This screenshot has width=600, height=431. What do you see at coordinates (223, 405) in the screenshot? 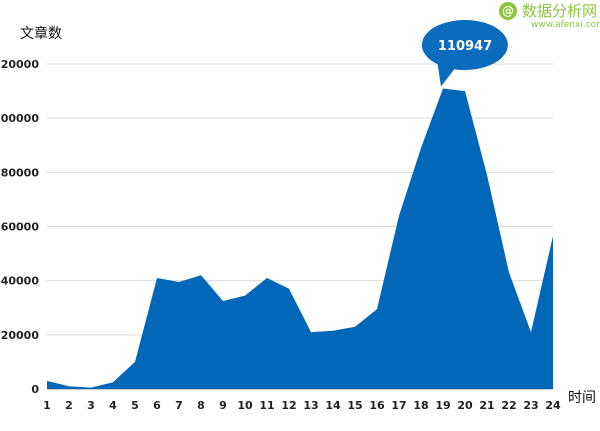
I see `x-tick-label: 9` at bounding box center [223, 405].